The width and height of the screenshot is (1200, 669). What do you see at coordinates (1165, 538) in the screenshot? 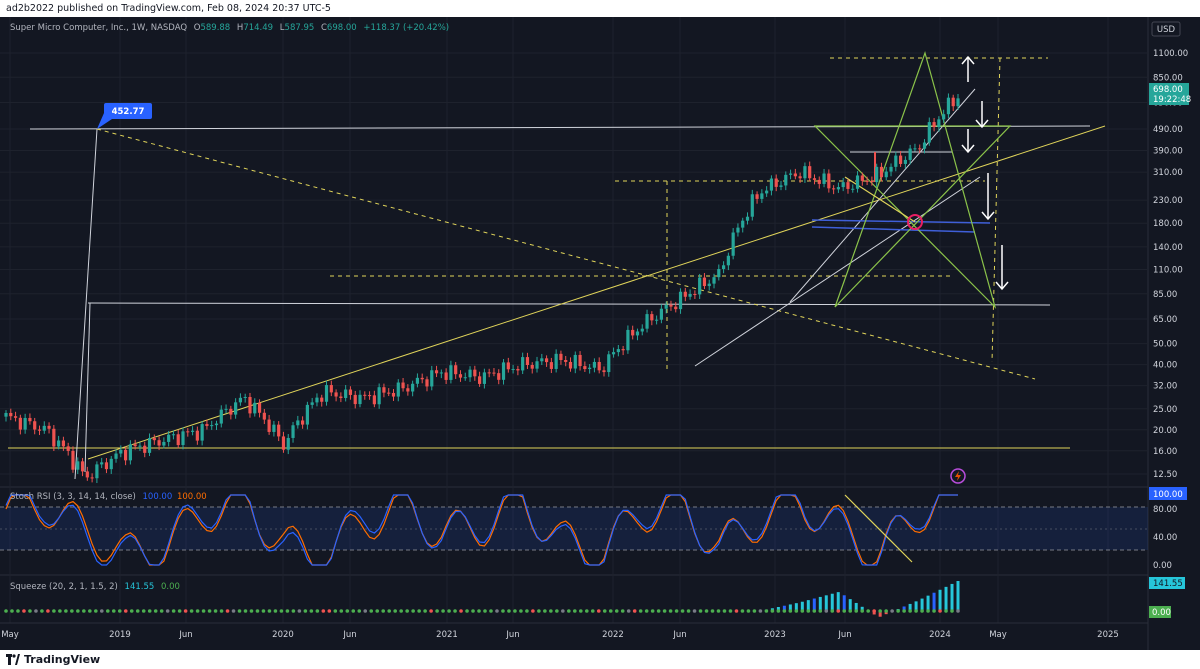
I see `stoch-tick-label: 40.00` at bounding box center [1165, 538].